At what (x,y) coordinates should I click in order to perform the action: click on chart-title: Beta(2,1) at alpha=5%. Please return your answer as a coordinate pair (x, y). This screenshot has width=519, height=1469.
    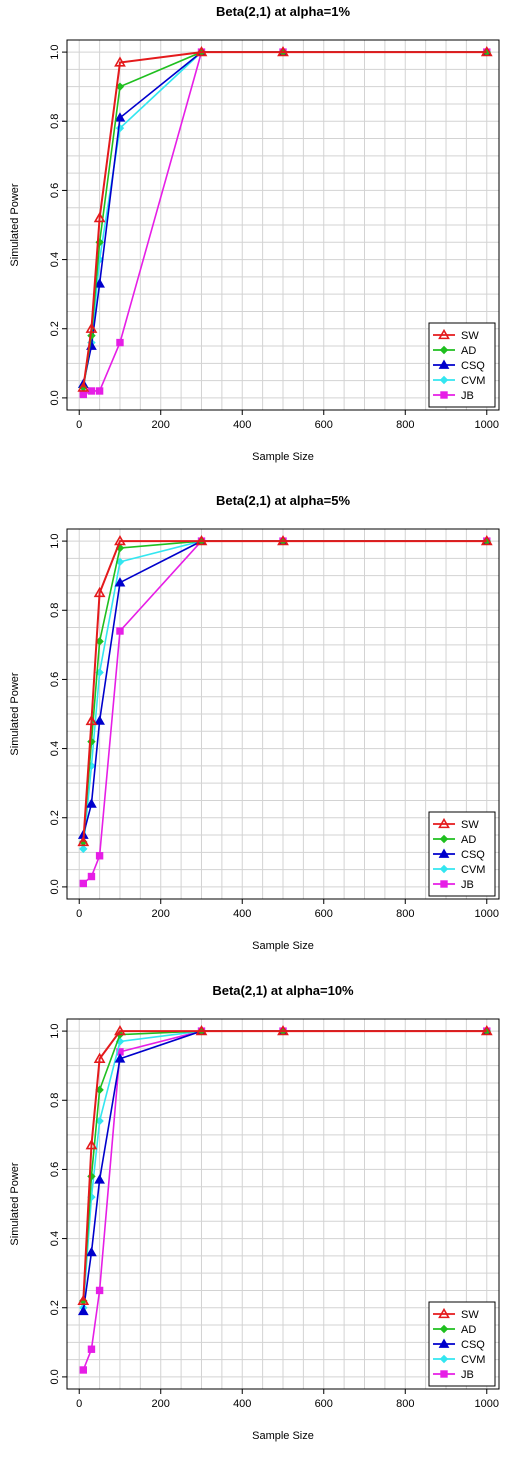
    Looking at the image, I should click on (283, 500).